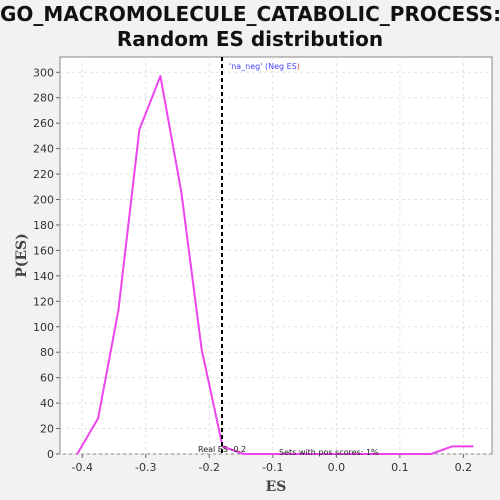  Describe the element at coordinates (43, 225) in the screenshot. I see `y-tick-label: 180` at that location.